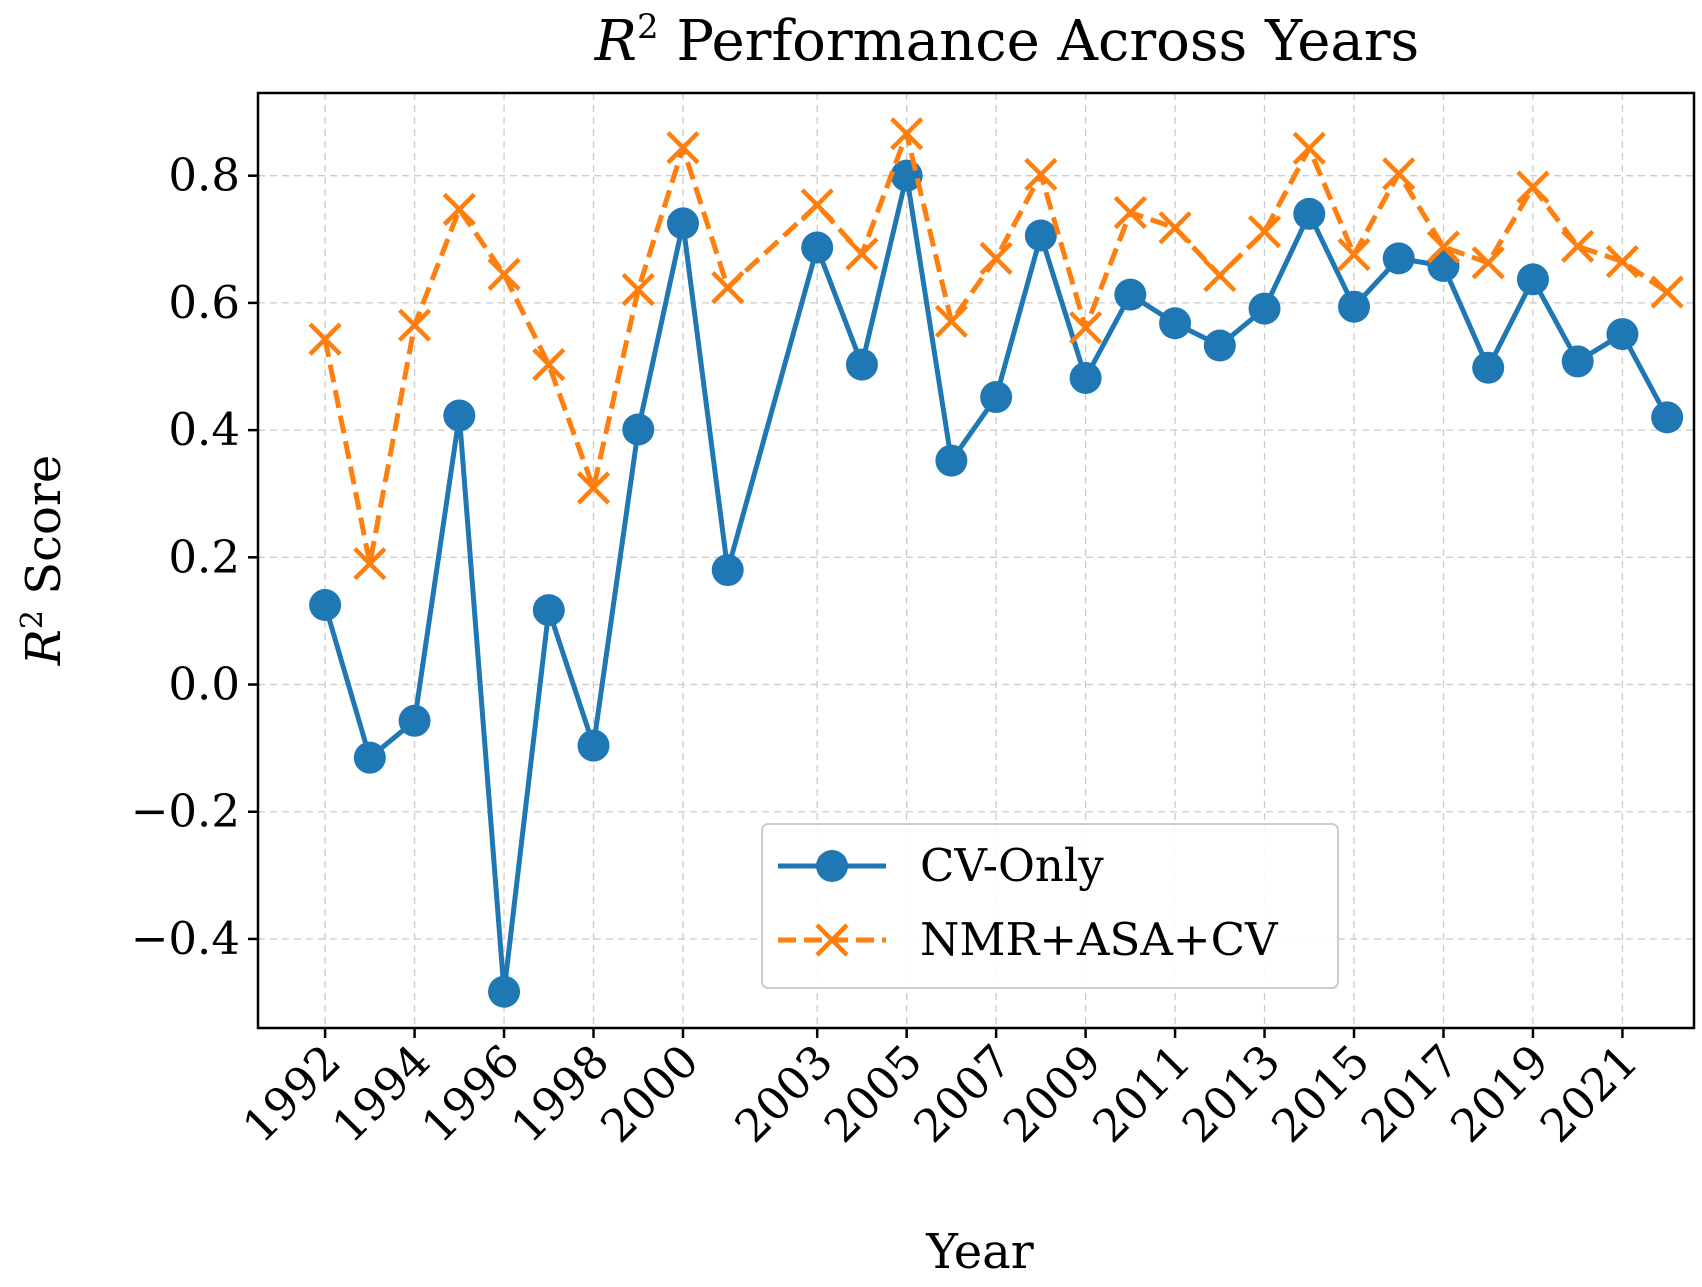 Image resolution: width=1702 pixels, height=1287 pixels. What do you see at coordinates (1141, 1093) in the screenshot?
I see `x-tick-label: 2011` at bounding box center [1141, 1093].